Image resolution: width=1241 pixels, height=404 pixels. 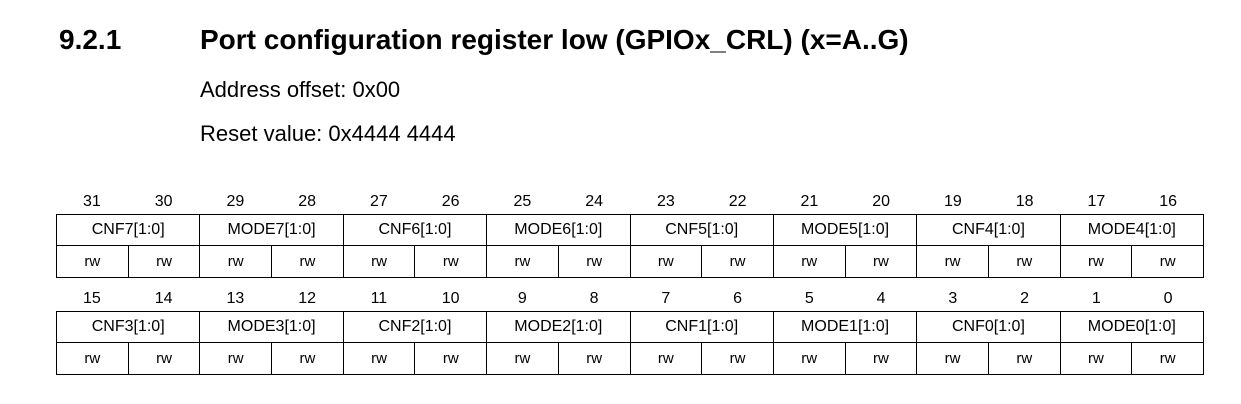 What do you see at coordinates (737, 201) in the screenshot?
I see `bit-number: 22` at bounding box center [737, 201].